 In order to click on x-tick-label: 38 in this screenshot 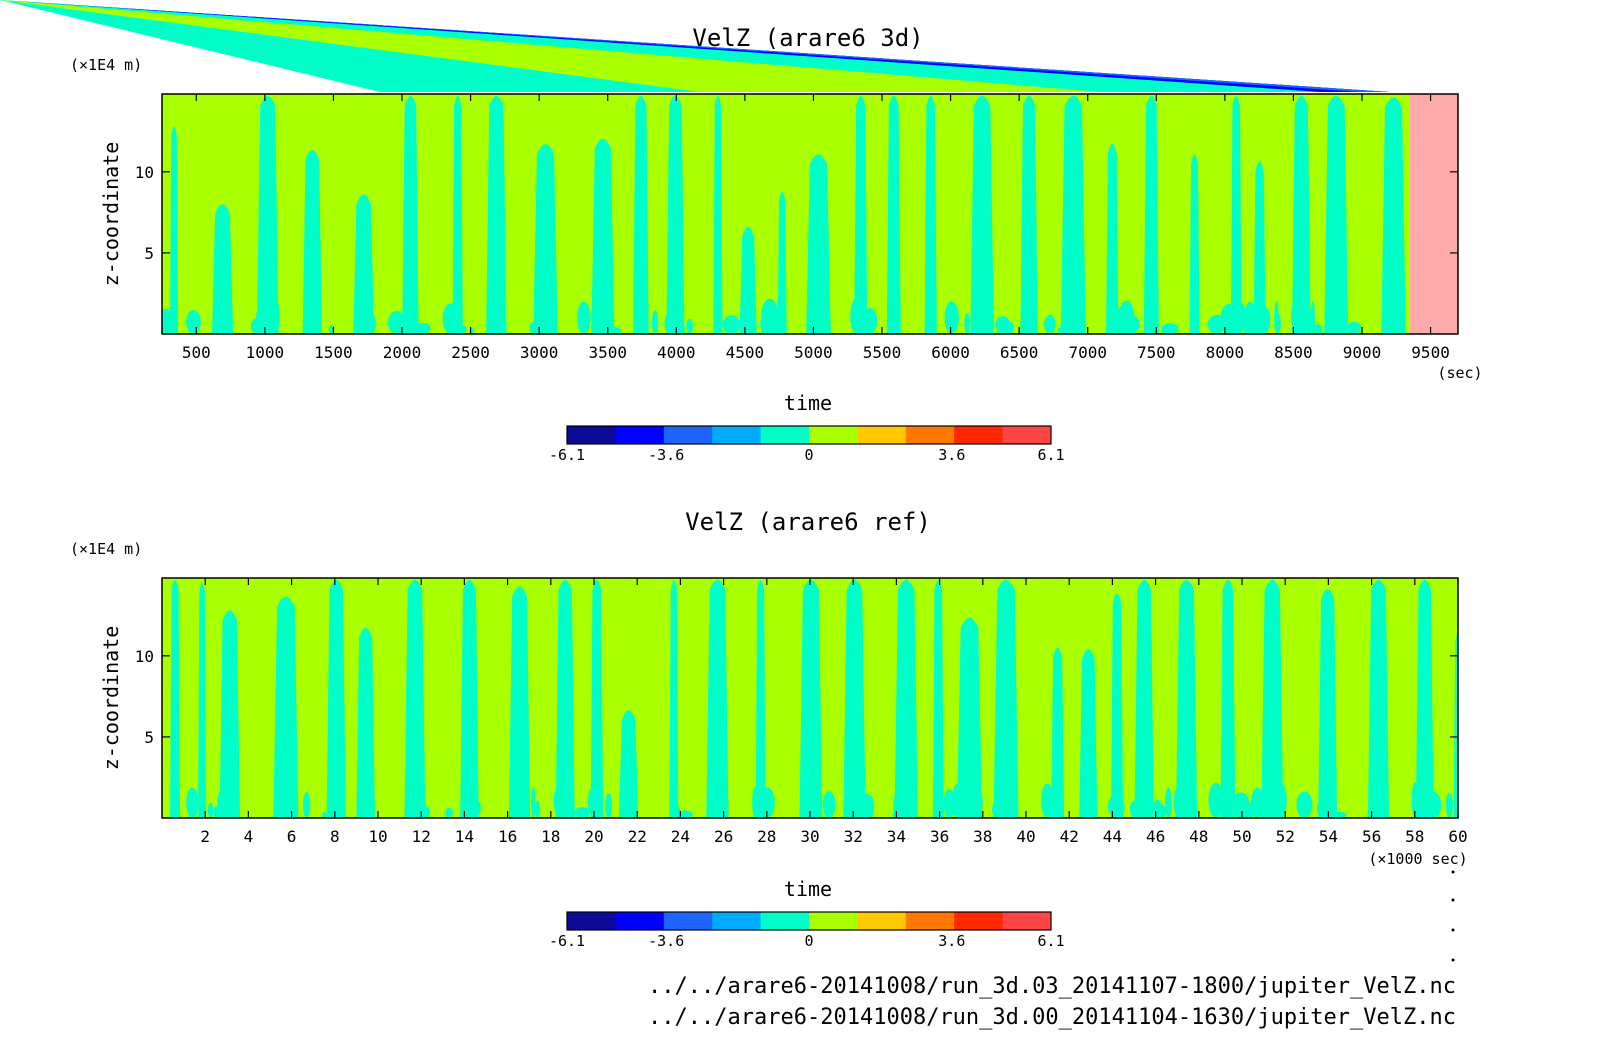, I will do `click(982, 836)`.